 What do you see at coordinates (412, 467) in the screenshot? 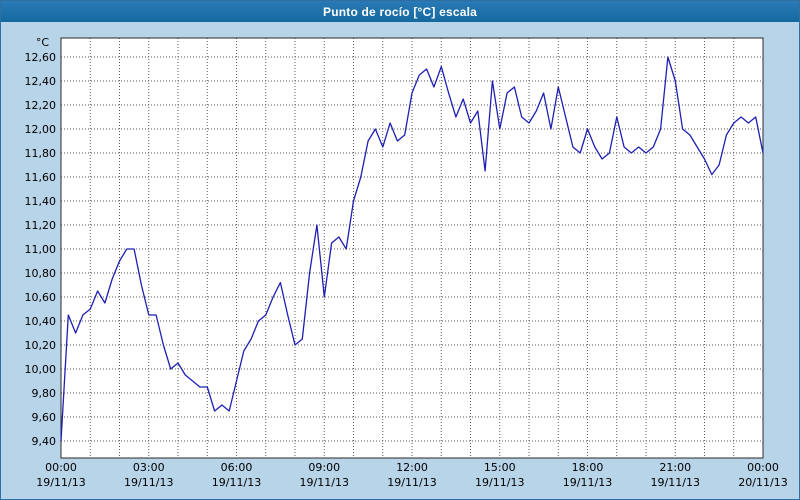
I see `x-tick-label: 12:00` at bounding box center [412, 467].